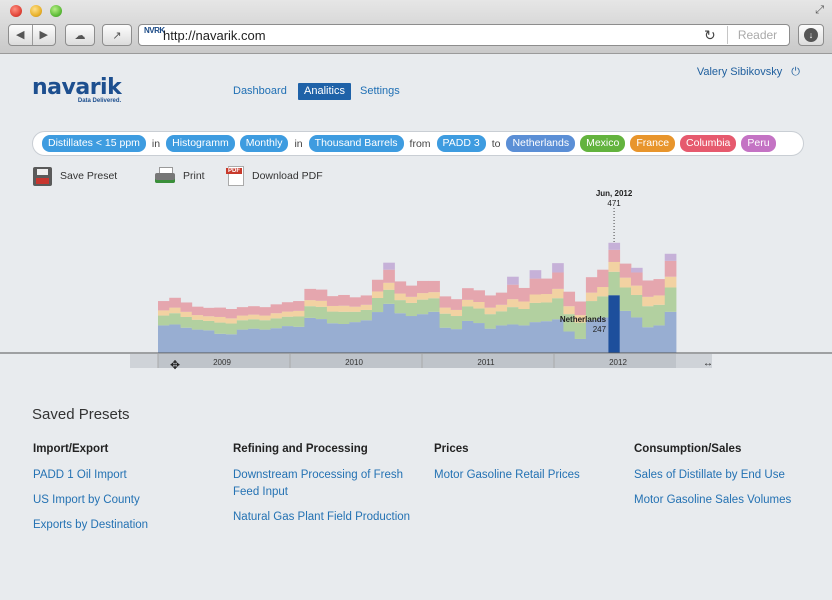  I want to click on preset-link: Natural Gas Plant Field Production, so click(322, 517).